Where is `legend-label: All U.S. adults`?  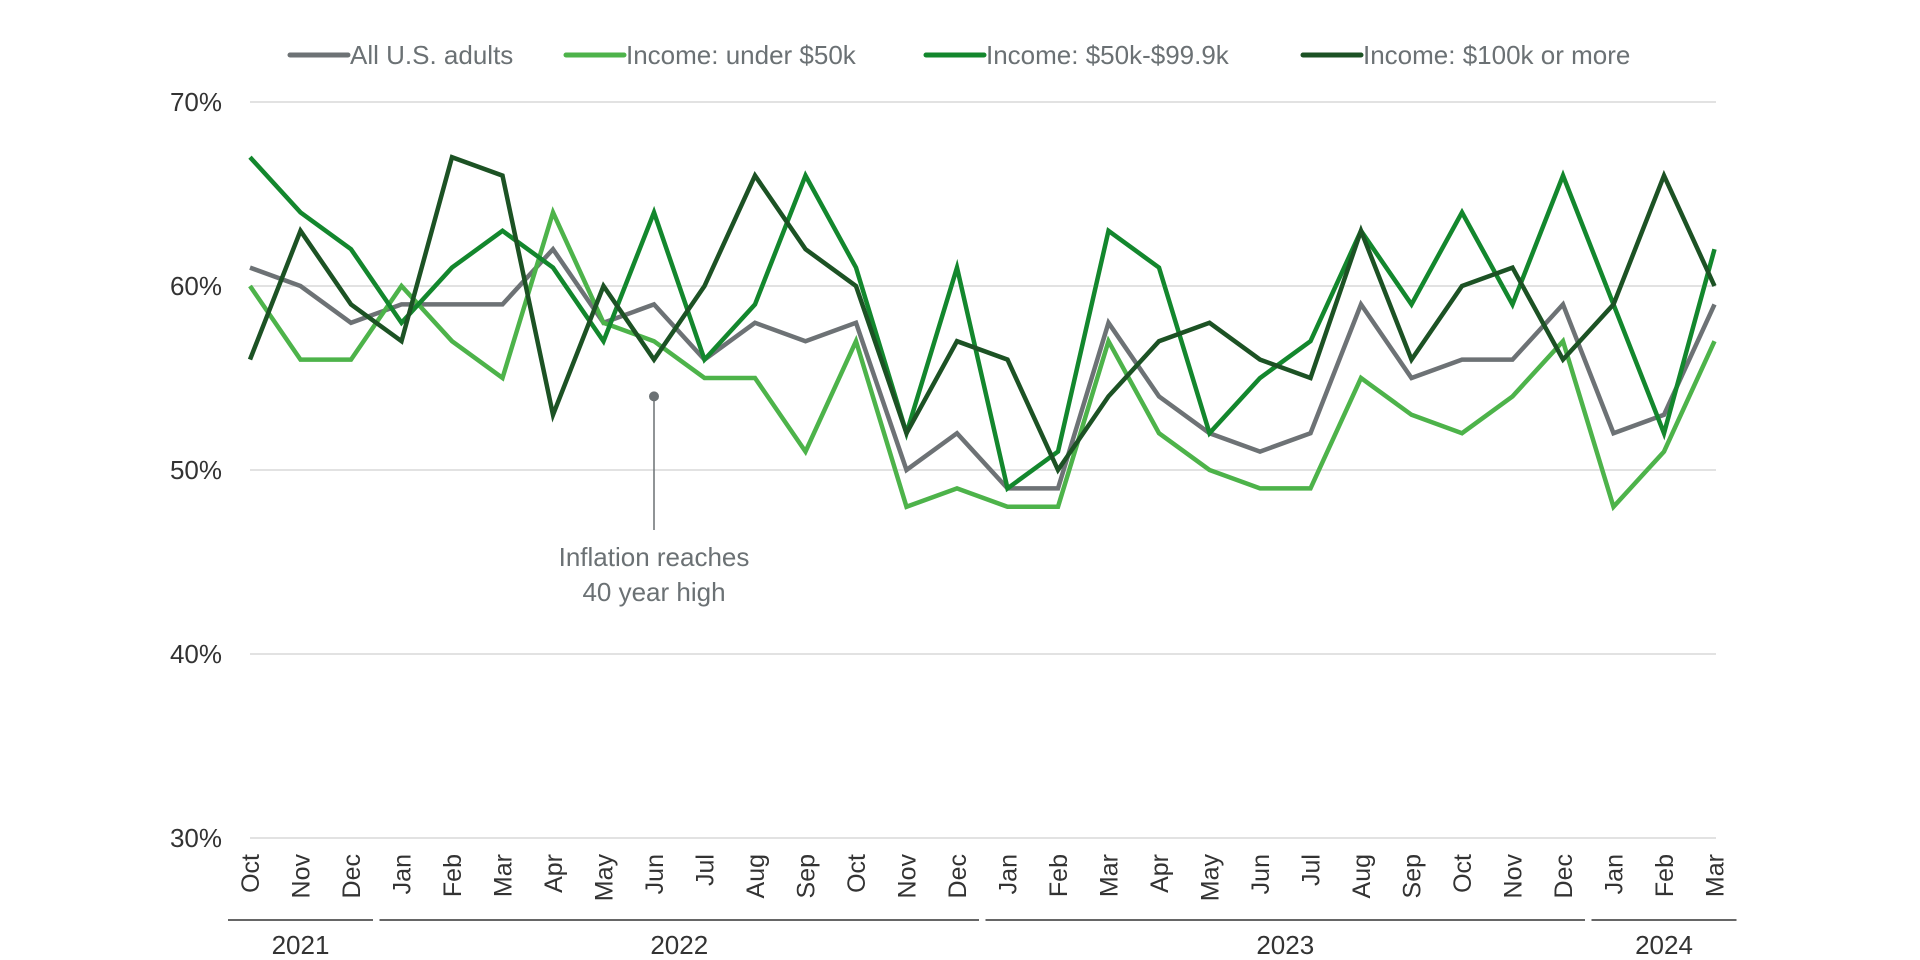
legend-label: All U.S. adults is located at coordinates (431, 55).